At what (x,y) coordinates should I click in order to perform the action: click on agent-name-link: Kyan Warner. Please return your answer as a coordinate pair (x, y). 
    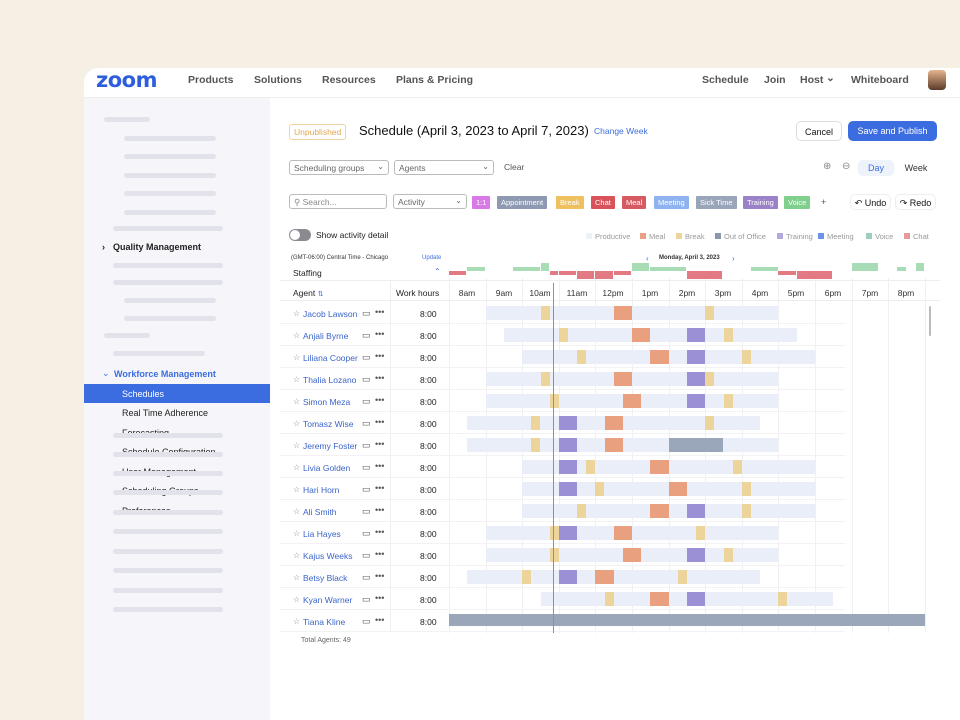
    Looking at the image, I should click on (328, 600).